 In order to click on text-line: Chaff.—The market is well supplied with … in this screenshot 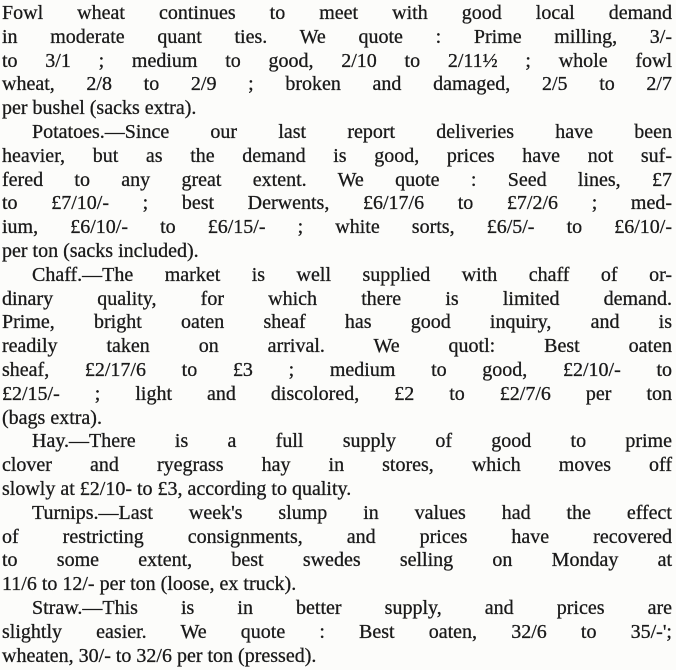, I will do `click(352, 274)`.